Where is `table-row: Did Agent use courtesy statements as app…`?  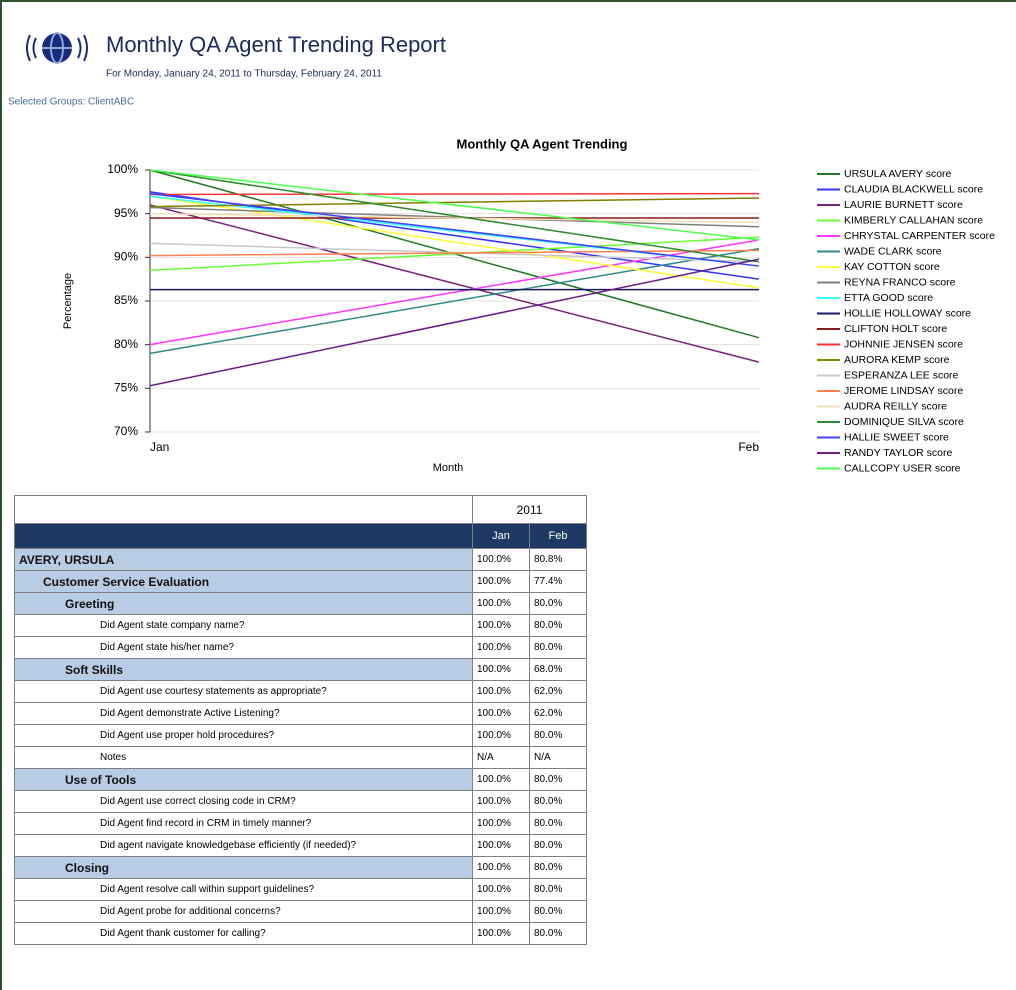 table-row: Did Agent use courtesy statements as app… is located at coordinates (300, 691).